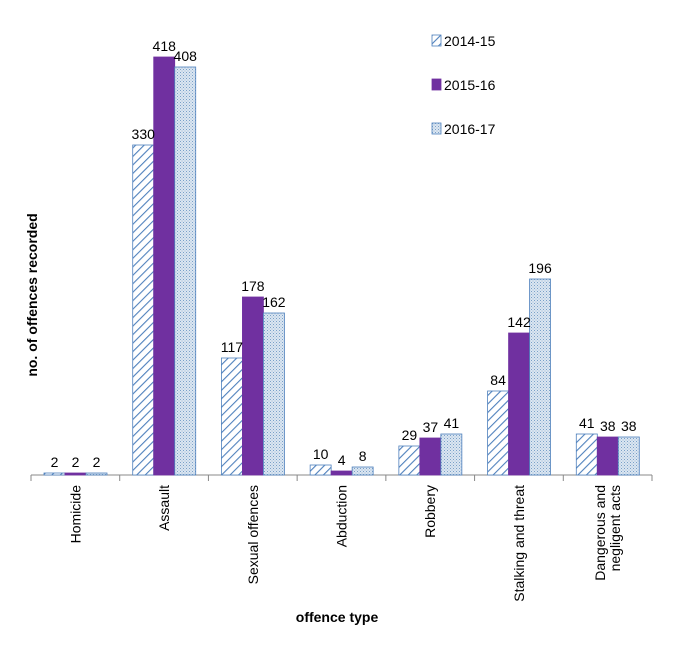 The image size is (679, 656). What do you see at coordinates (600, 533) in the screenshot?
I see `x-tick-label-line: Dangerous and` at bounding box center [600, 533].